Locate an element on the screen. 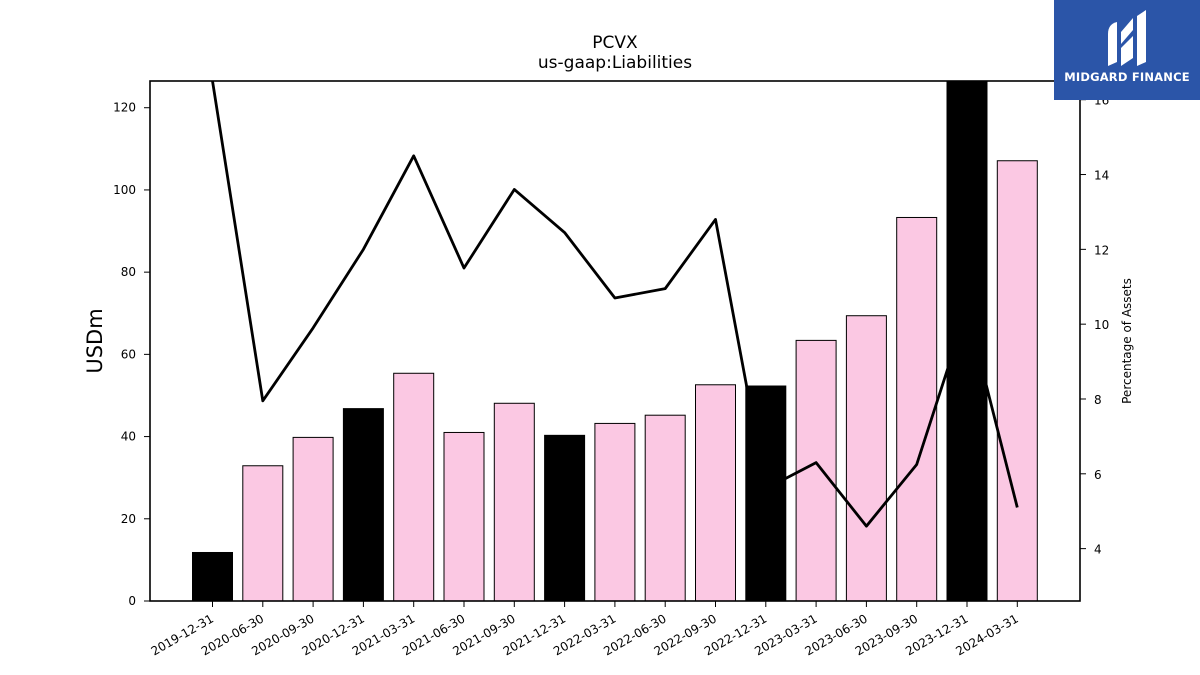 Image resolution: width=1200 pixels, height=675 pixels. y-tick-label: 20 is located at coordinates (128, 519).